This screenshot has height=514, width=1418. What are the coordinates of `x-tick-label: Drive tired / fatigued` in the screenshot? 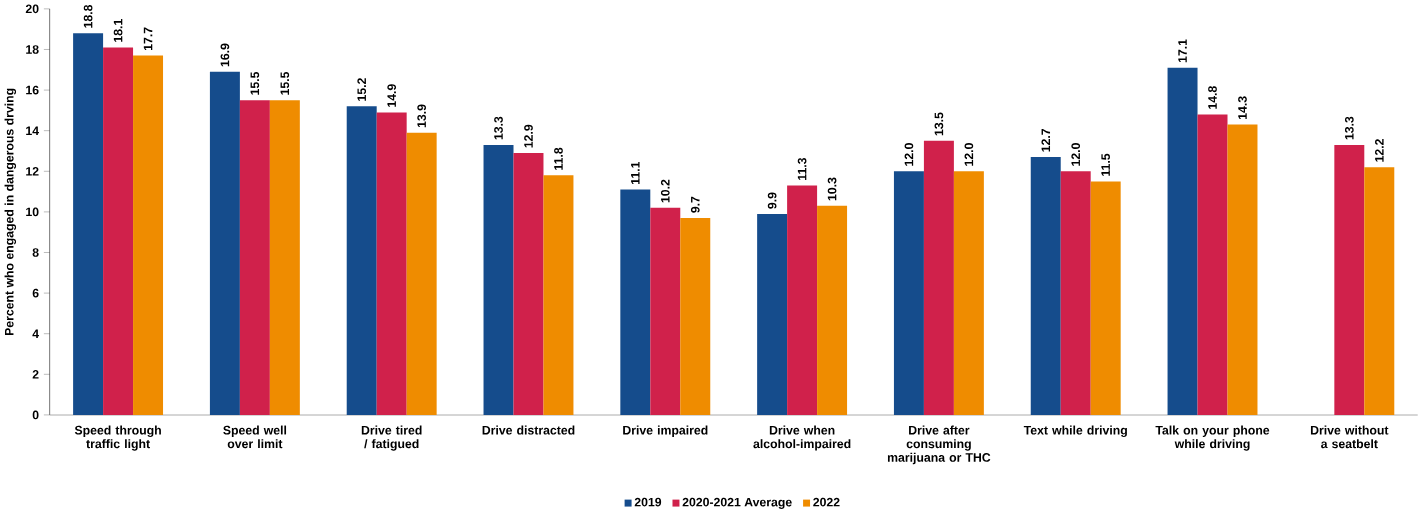 It's located at (391, 438).